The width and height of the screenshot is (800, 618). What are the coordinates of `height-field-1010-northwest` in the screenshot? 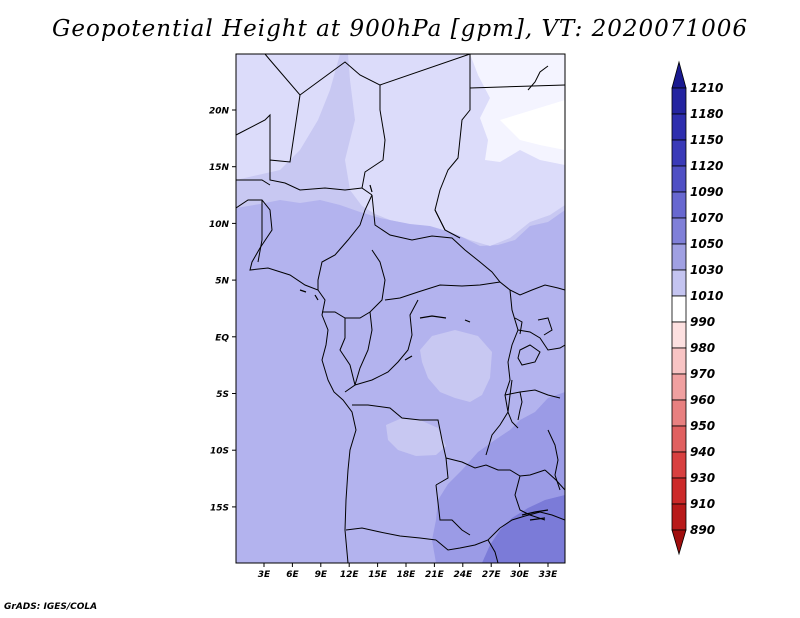 It's located at (288, 117).